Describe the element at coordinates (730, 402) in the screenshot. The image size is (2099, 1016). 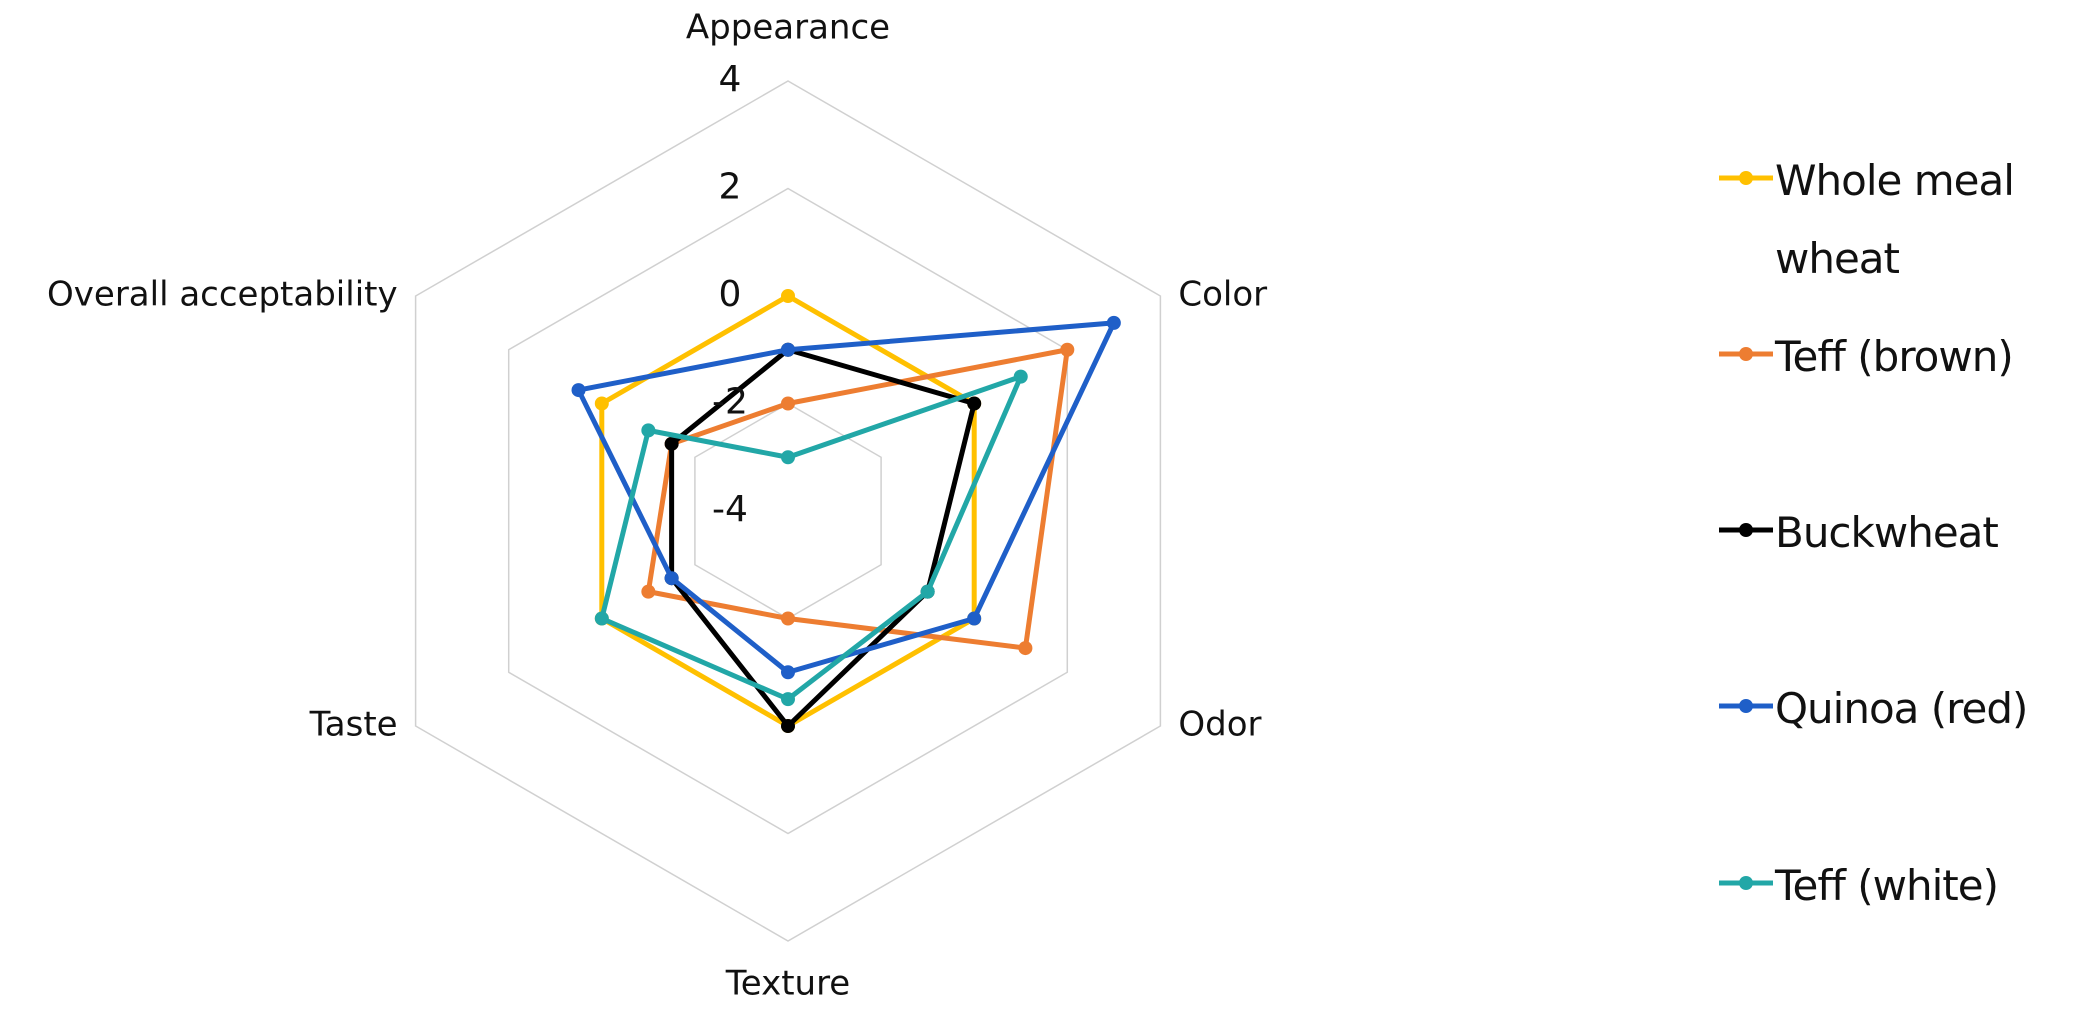
I see `tick-label: -2` at that location.